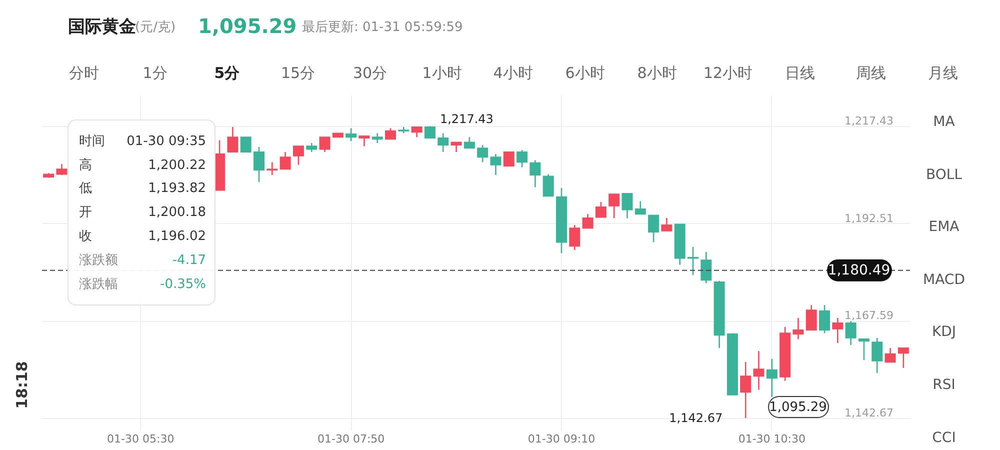 The width and height of the screenshot is (1000, 450). What do you see at coordinates (943, 73) in the screenshot?
I see `text: 月线` at bounding box center [943, 73].